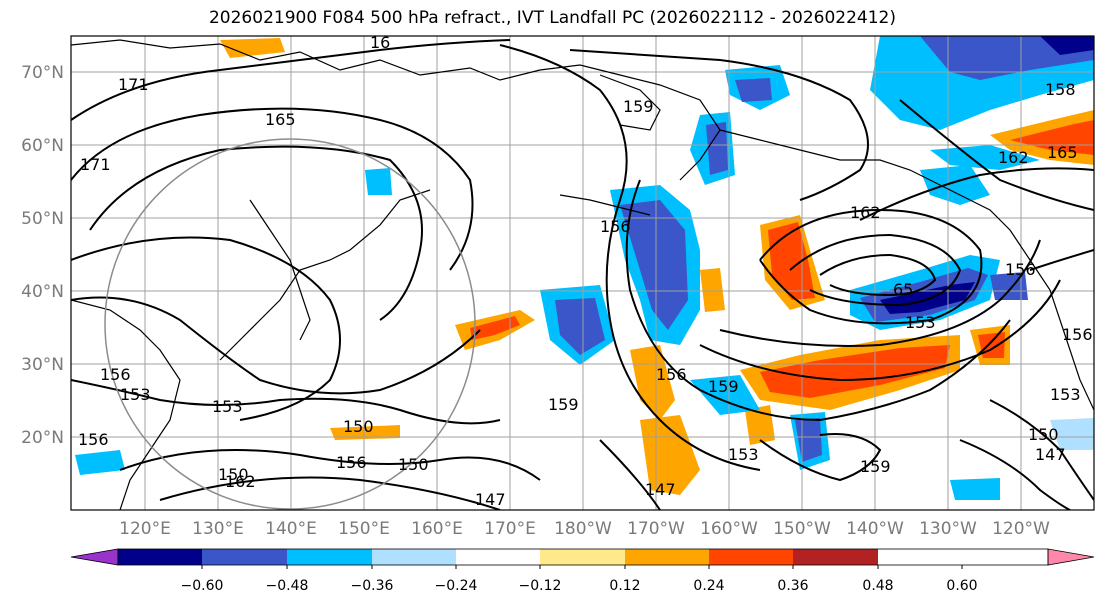 This screenshot has height=604, width=1105. Describe the element at coordinates (656, 529) in the screenshot. I see `lon-label: 170°W` at that location.